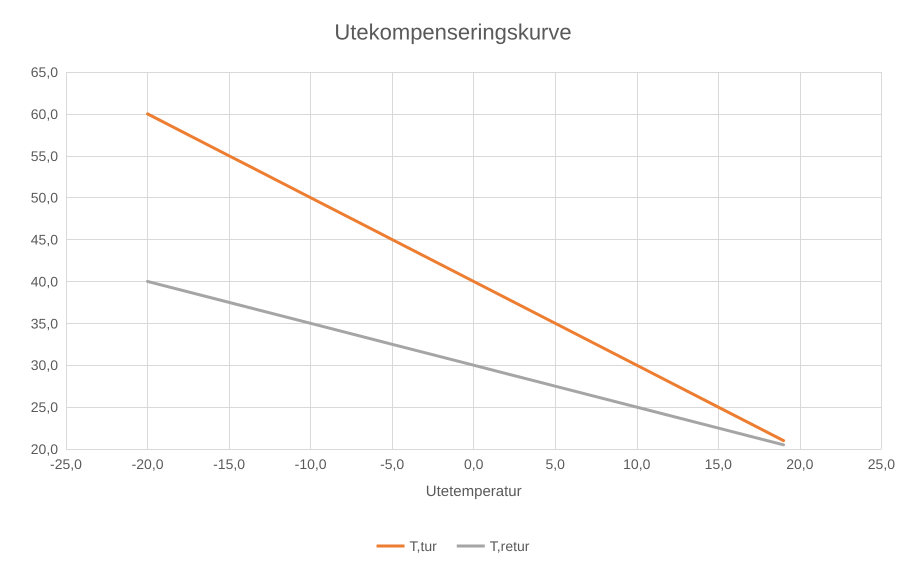 This screenshot has width=906, height=571. I want to click on legend-label: T,tur, so click(424, 546).